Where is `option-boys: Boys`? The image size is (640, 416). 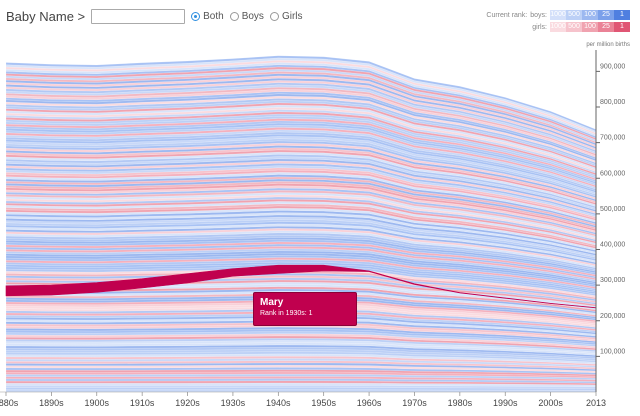
option-boys: Boys is located at coordinates (246, 16).